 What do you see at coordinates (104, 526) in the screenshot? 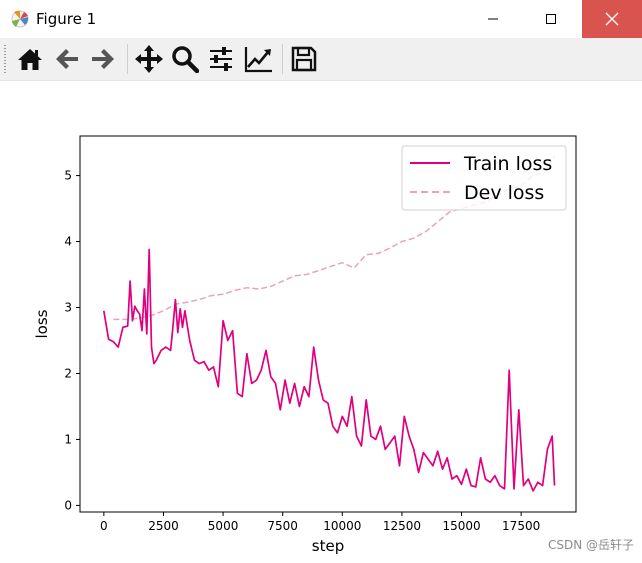
I see `x-tick-label: 0` at bounding box center [104, 526].